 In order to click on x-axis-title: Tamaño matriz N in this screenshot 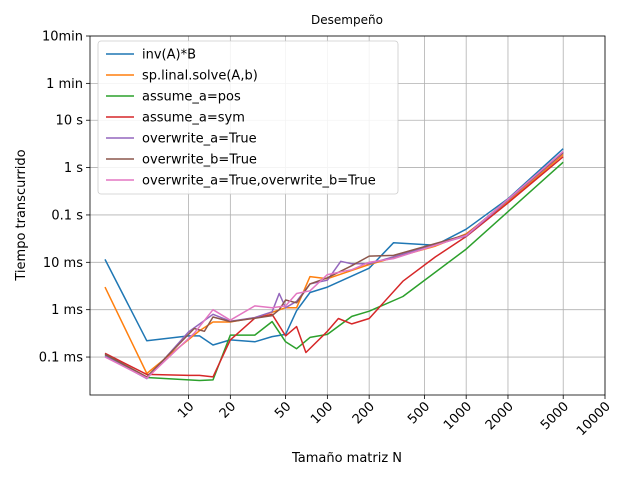, I will do `click(346, 458)`.